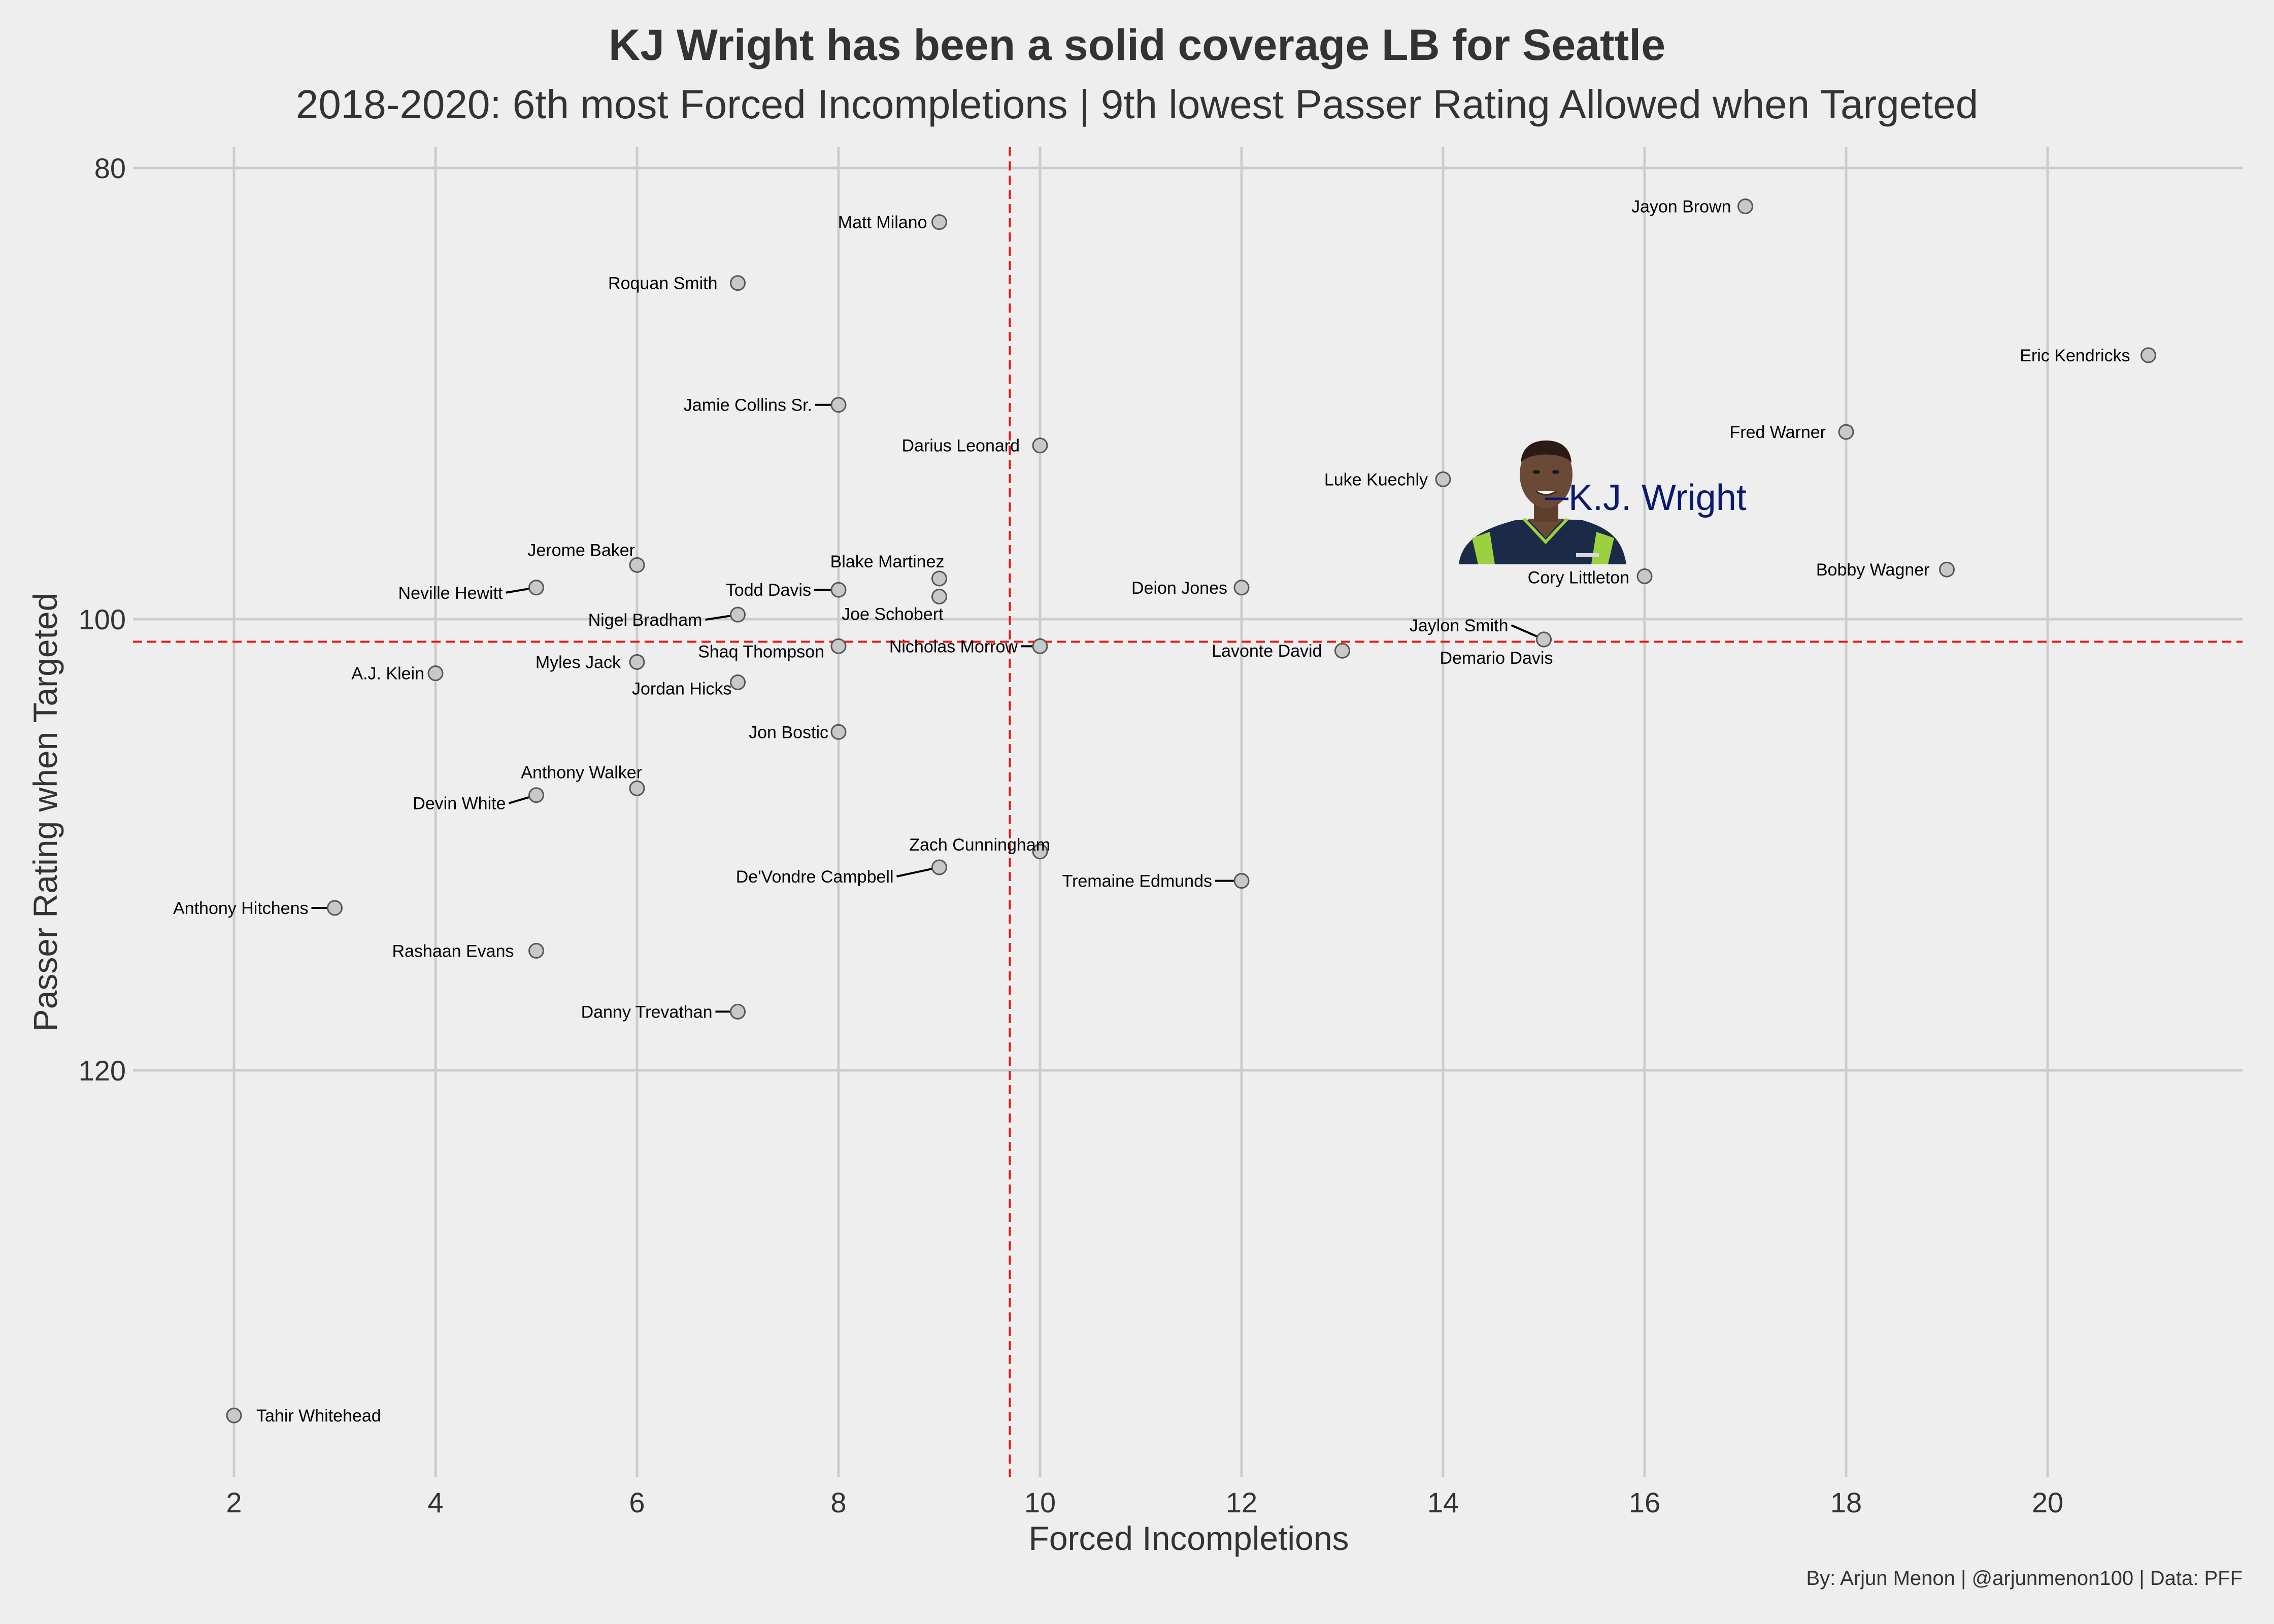 The image size is (2274, 1624). I want to click on point-label: Demario Davis, so click(1497, 658).